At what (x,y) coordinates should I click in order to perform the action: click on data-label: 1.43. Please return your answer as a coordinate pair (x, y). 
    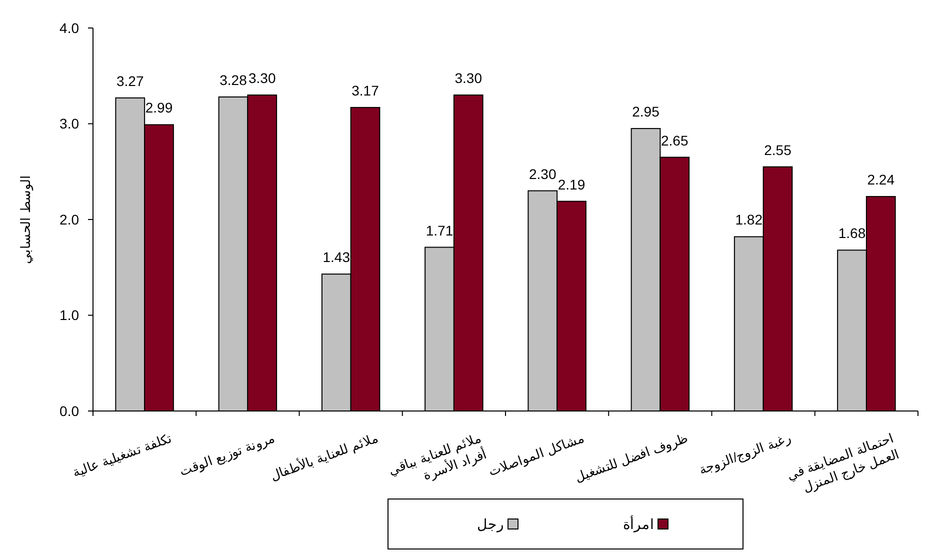
    Looking at the image, I should click on (336, 257).